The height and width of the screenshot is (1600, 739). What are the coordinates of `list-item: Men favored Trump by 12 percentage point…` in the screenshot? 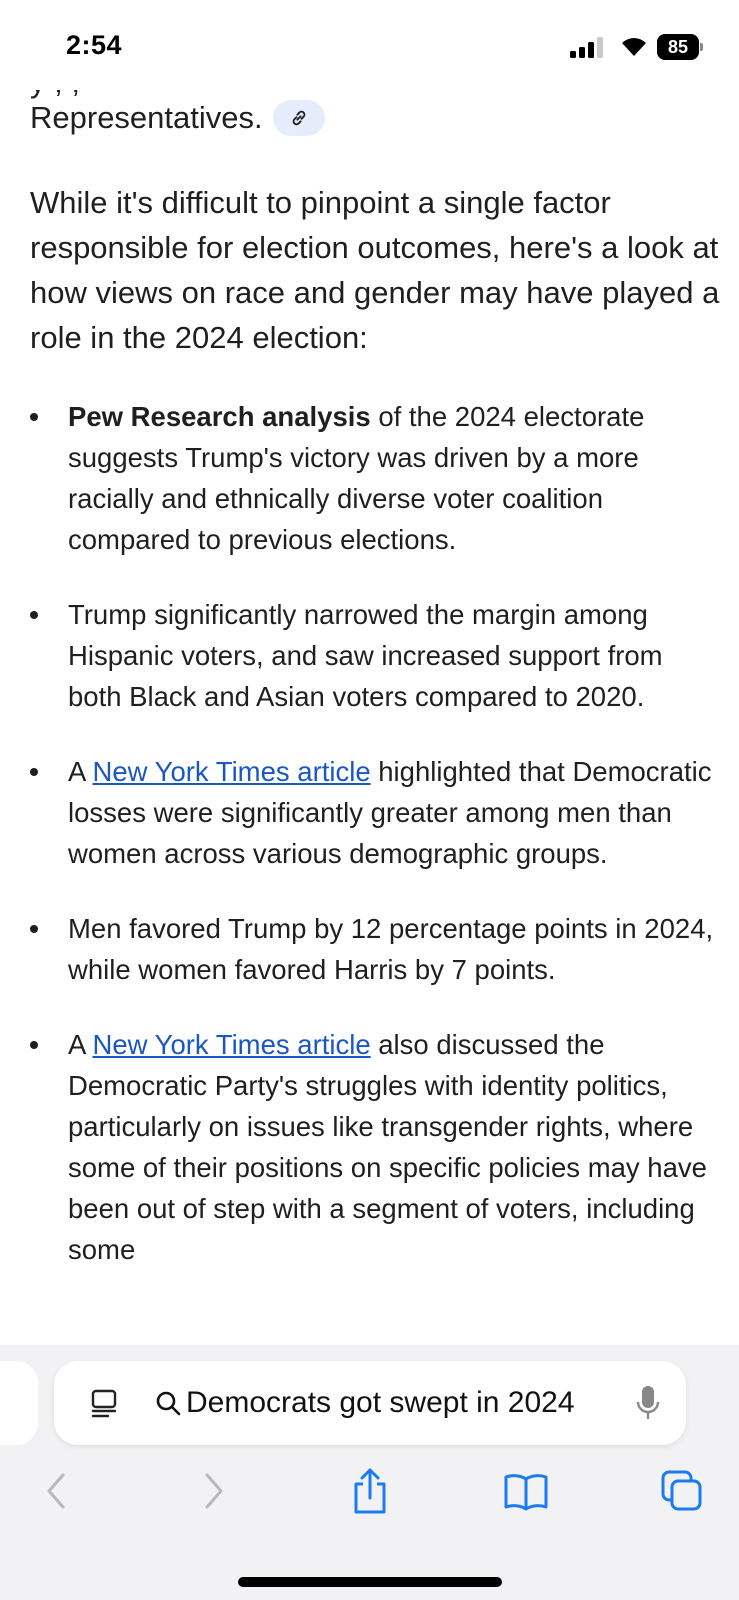 It's located at (369, 949).